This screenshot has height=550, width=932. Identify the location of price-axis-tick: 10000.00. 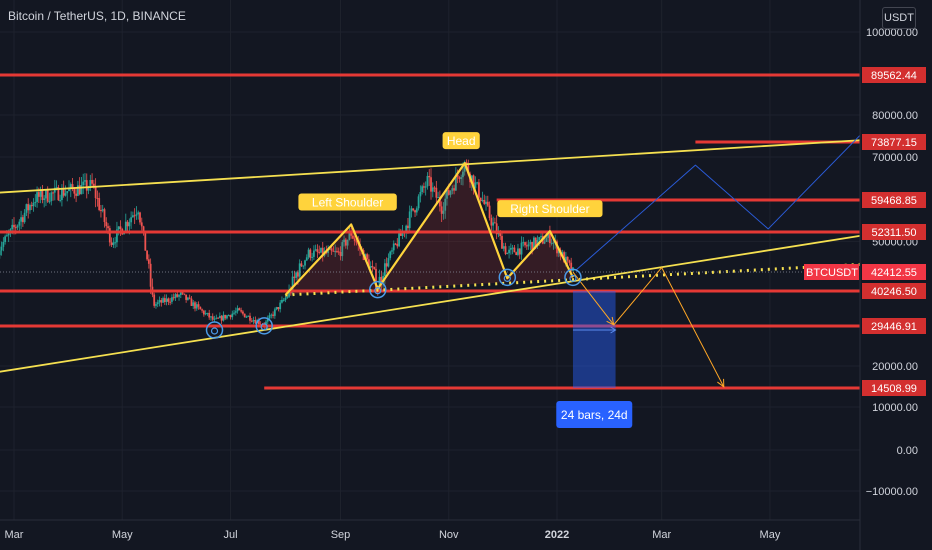
(895, 408).